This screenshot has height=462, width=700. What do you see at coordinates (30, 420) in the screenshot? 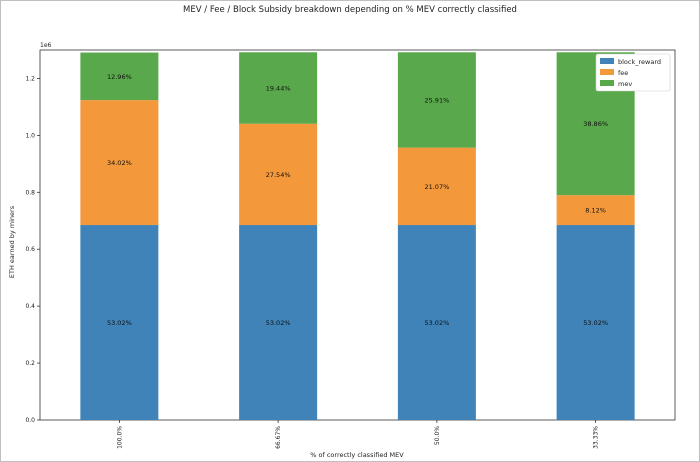
I see `y-tick-label: 0.0` at bounding box center [30, 420].